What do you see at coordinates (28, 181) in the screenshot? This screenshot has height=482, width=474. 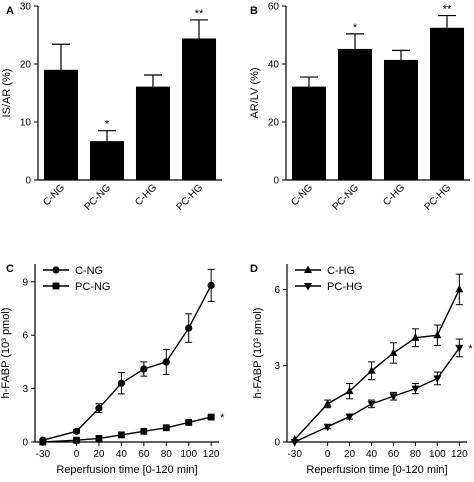 I see `panel-a-y-tick-label: 0` at bounding box center [28, 181].